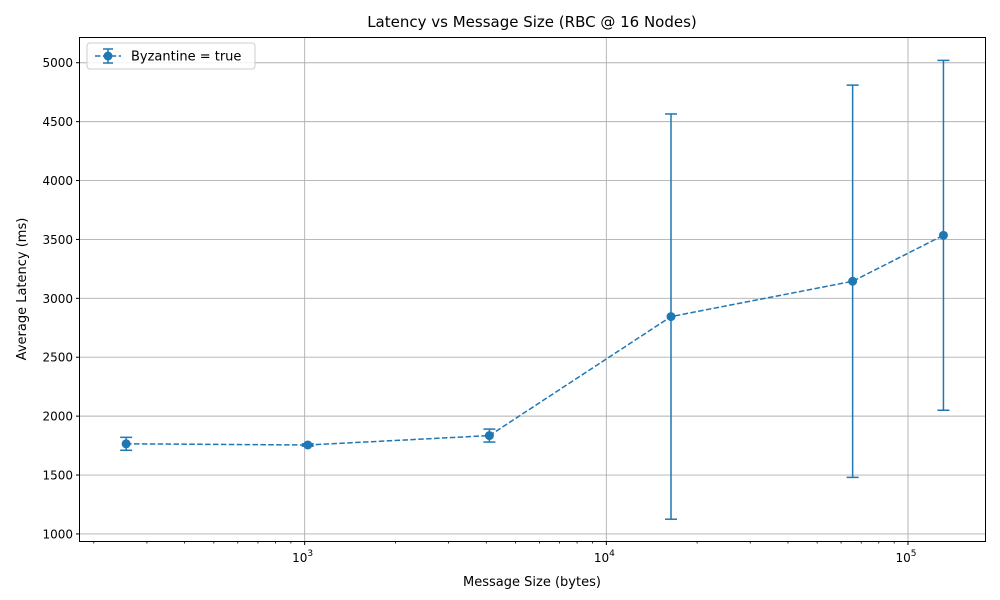  What do you see at coordinates (57, 240) in the screenshot?
I see `y-tick-label: 3500` at bounding box center [57, 240].